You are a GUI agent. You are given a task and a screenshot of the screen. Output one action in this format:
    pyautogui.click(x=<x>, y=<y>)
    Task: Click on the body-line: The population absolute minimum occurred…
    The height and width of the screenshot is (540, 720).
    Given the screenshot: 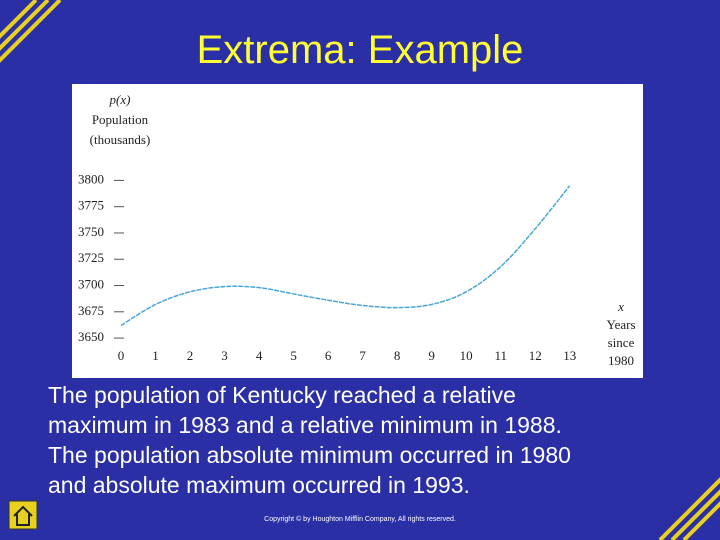 What is the action you would take?
    pyautogui.click(x=309, y=455)
    